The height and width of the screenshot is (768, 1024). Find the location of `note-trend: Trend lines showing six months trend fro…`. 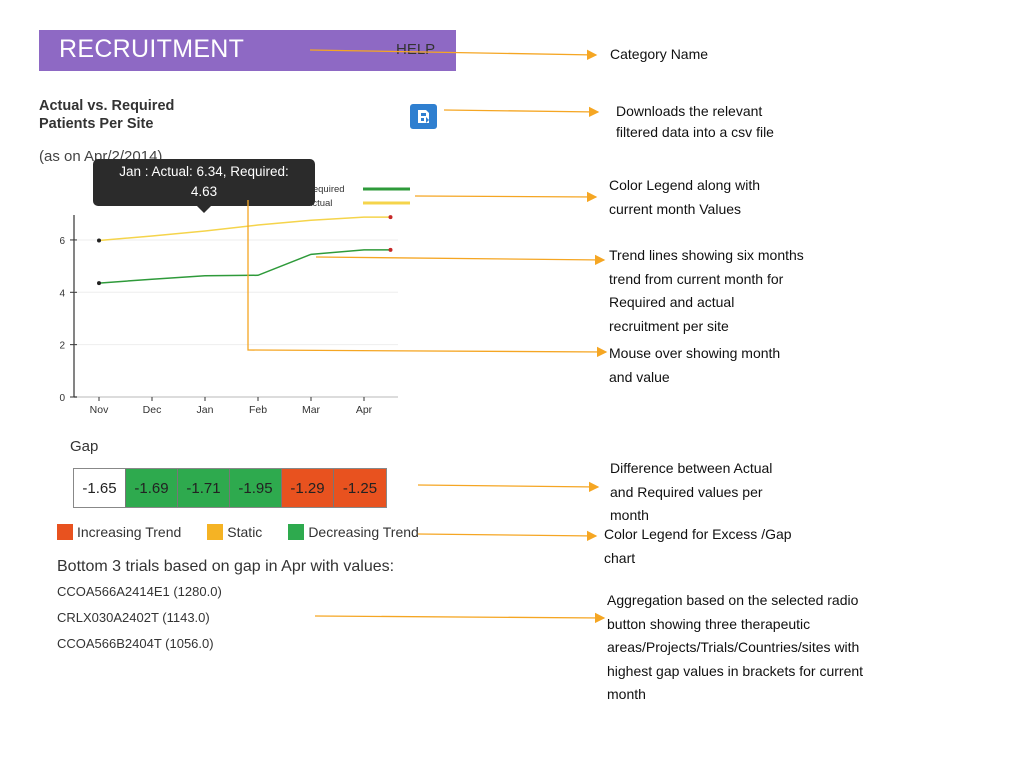

note-trend: Trend lines showing six months trend fro… is located at coordinates (706, 291).